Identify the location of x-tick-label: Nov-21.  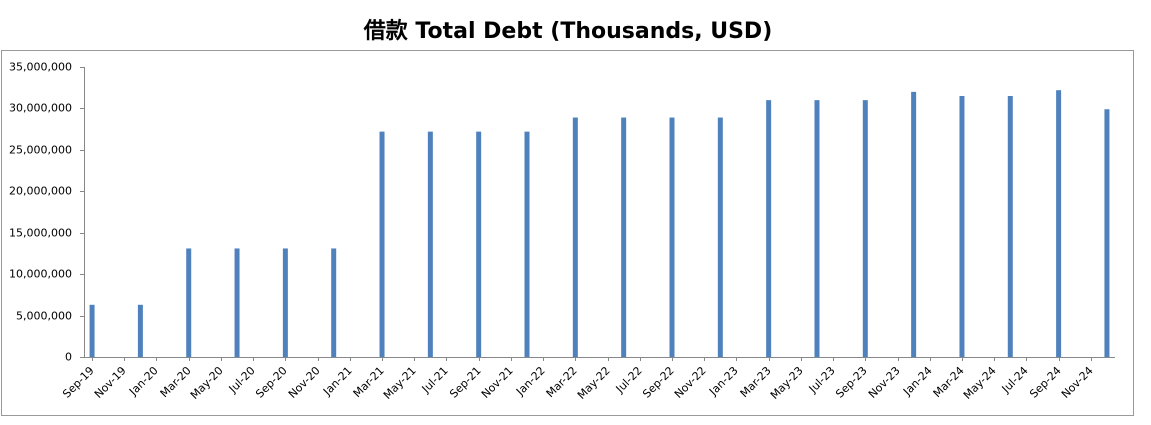
(497, 382).